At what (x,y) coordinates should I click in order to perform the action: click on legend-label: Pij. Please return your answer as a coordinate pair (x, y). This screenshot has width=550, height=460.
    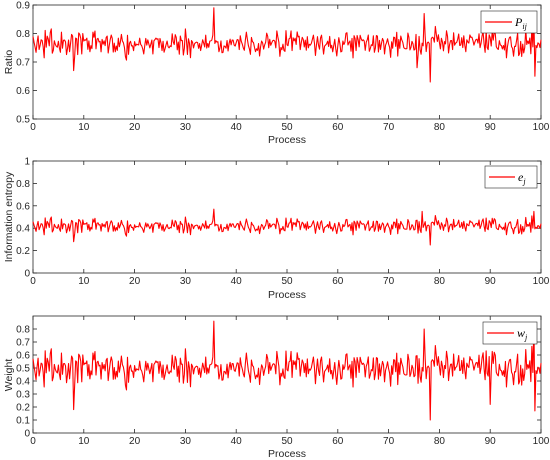
    Looking at the image, I should click on (521, 23).